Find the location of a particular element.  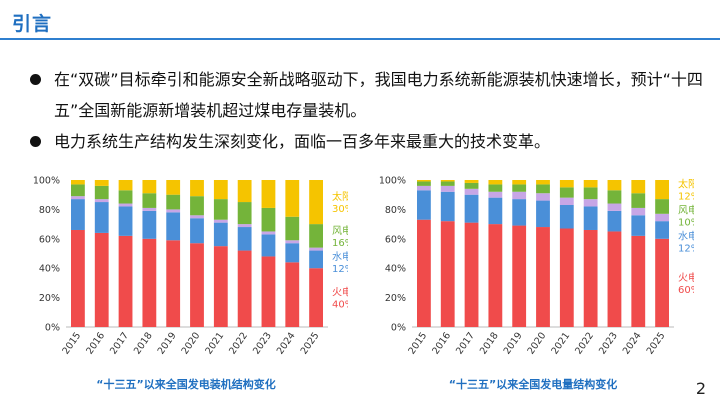

page-title: 引言 is located at coordinates (32, 24).